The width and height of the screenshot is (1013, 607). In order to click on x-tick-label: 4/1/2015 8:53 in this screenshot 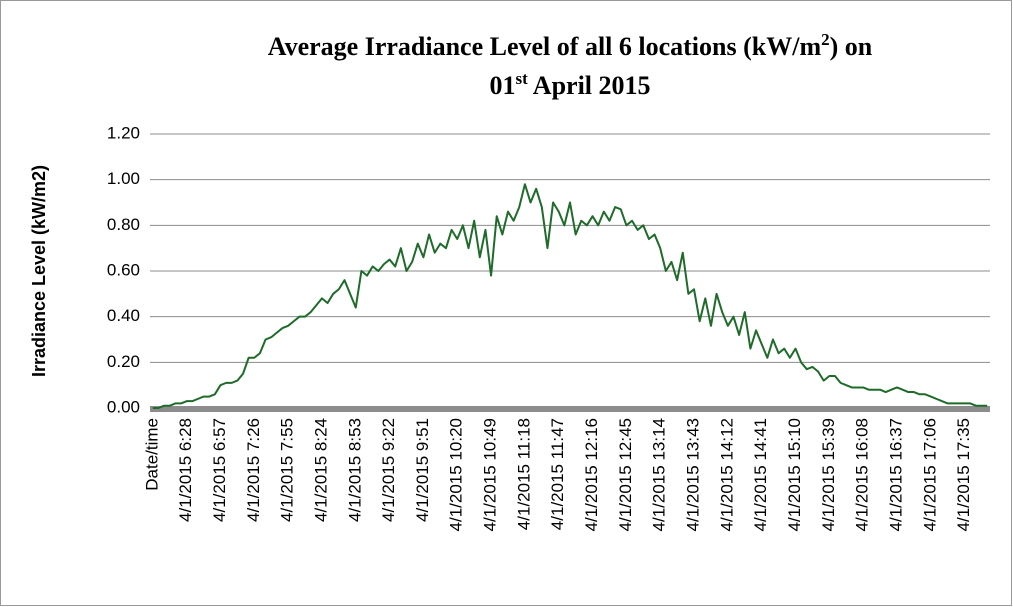, I will do `click(354, 470)`.